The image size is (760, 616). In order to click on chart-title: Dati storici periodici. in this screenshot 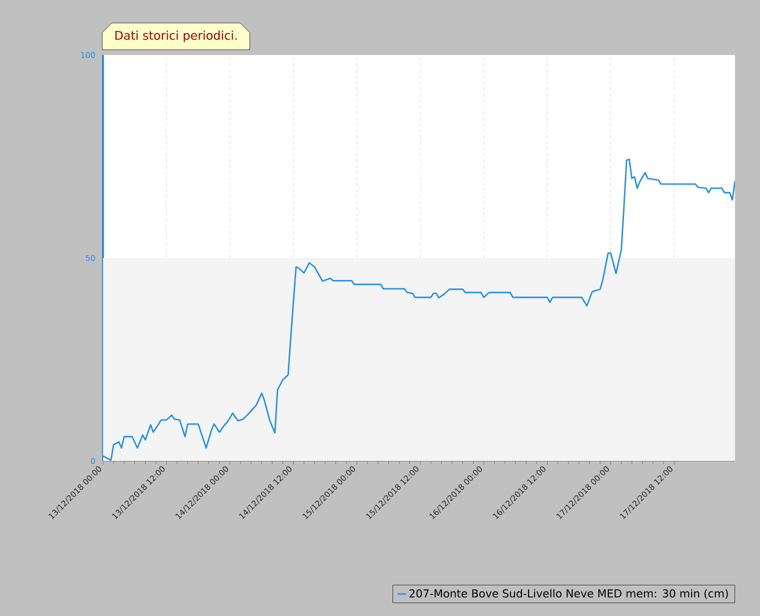, I will do `click(176, 36)`.